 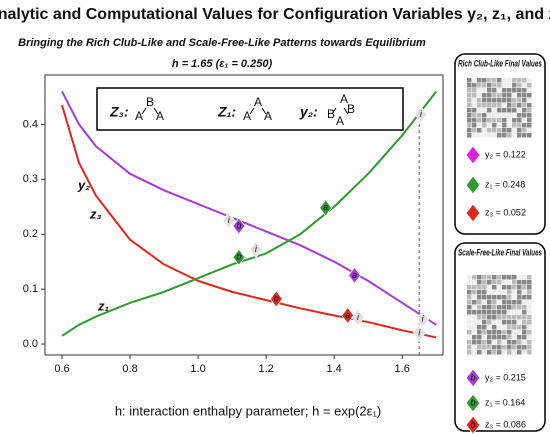 I want to click on diamond-marker, so click(x=355, y=275).